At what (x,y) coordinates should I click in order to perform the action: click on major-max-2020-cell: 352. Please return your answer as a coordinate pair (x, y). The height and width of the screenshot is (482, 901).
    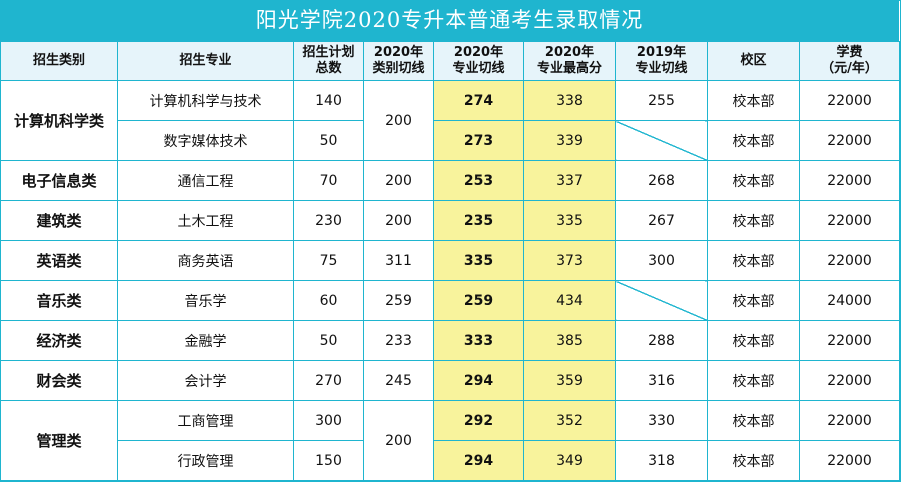
    Looking at the image, I should click on (569, 420).